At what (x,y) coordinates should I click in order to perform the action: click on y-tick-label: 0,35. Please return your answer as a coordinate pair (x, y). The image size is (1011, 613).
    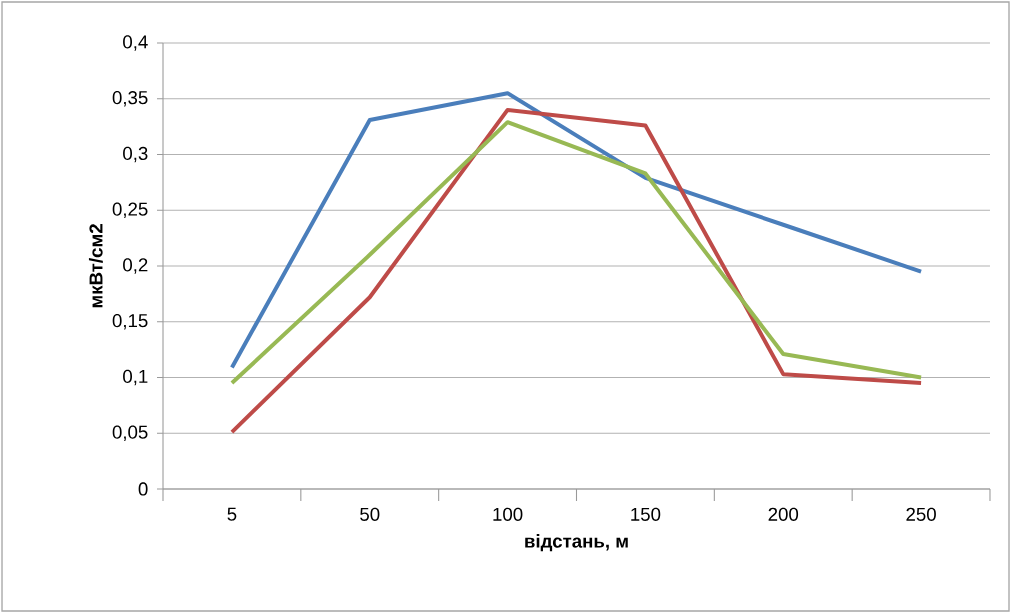
    Looking at the image, I should click on (130, 99).